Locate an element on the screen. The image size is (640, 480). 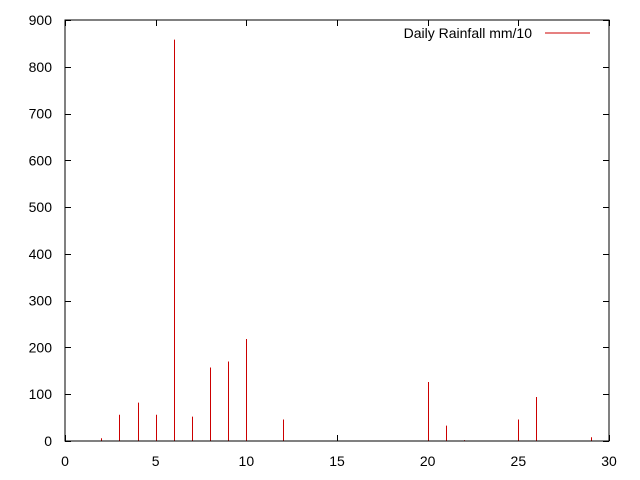
y-tick-label: 700 is located at coordinates (41, 114).